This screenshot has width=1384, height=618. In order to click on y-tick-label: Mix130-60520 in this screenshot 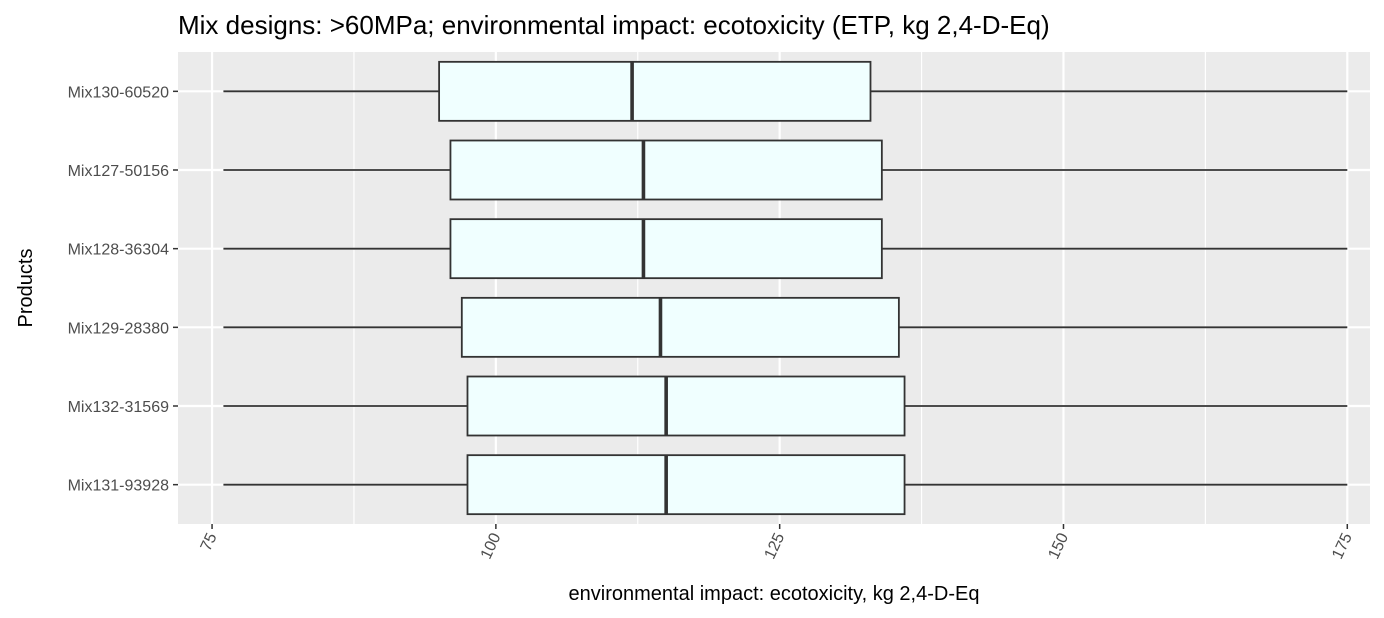, I will do `click(119, 92)`.